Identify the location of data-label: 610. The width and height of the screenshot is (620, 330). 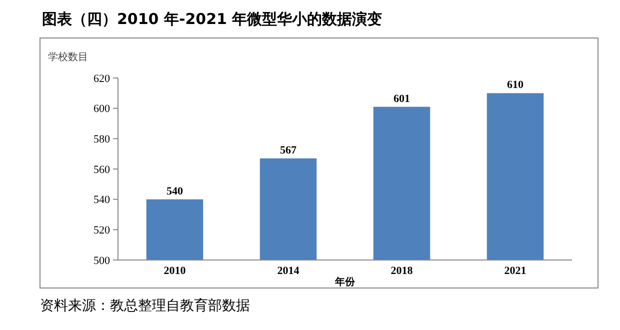
(515, 85).